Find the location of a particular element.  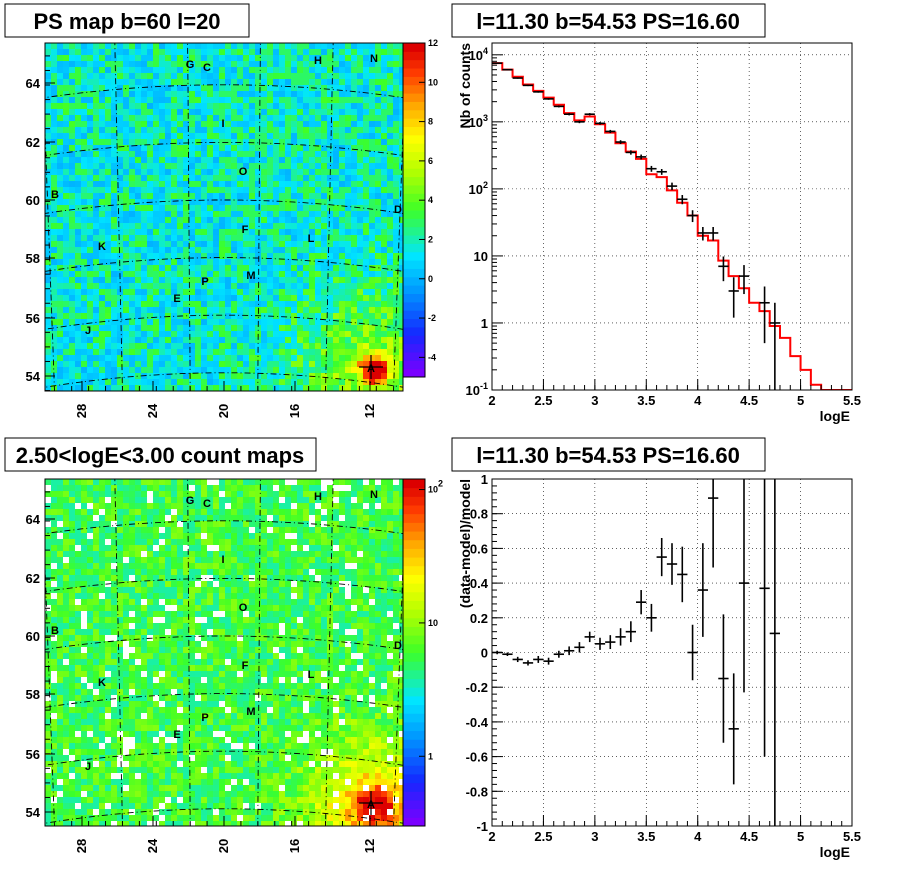

source-label: A is located at coordinates (371, 369).